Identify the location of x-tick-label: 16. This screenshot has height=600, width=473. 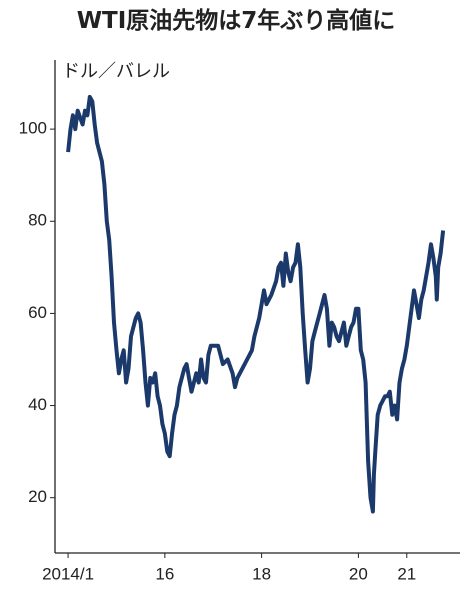
(164, 573).